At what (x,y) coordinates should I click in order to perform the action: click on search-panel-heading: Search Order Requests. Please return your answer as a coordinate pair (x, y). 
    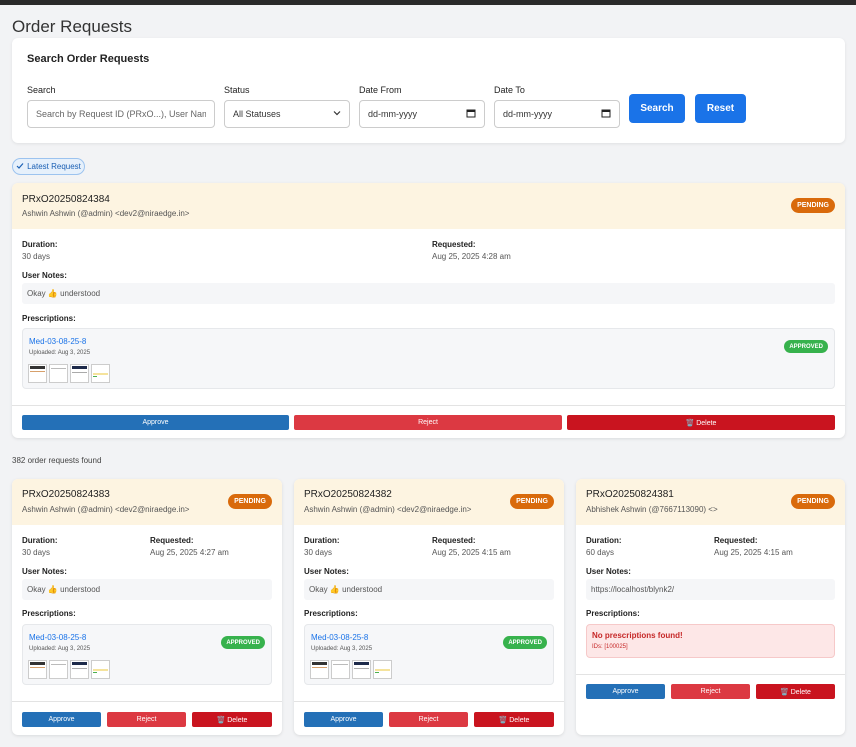
    Looking at the image, I should click on (88, 59).